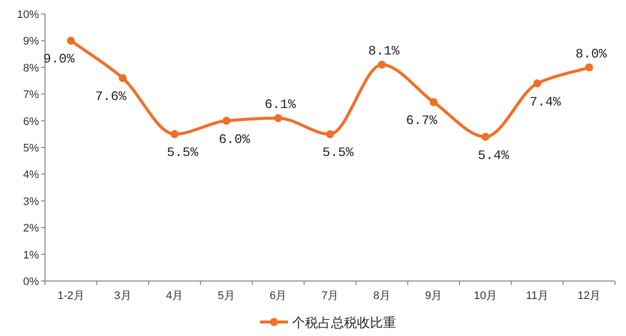 The image size is (626, 336). I want to click on data-label: 7.6%, so click(111, 96).